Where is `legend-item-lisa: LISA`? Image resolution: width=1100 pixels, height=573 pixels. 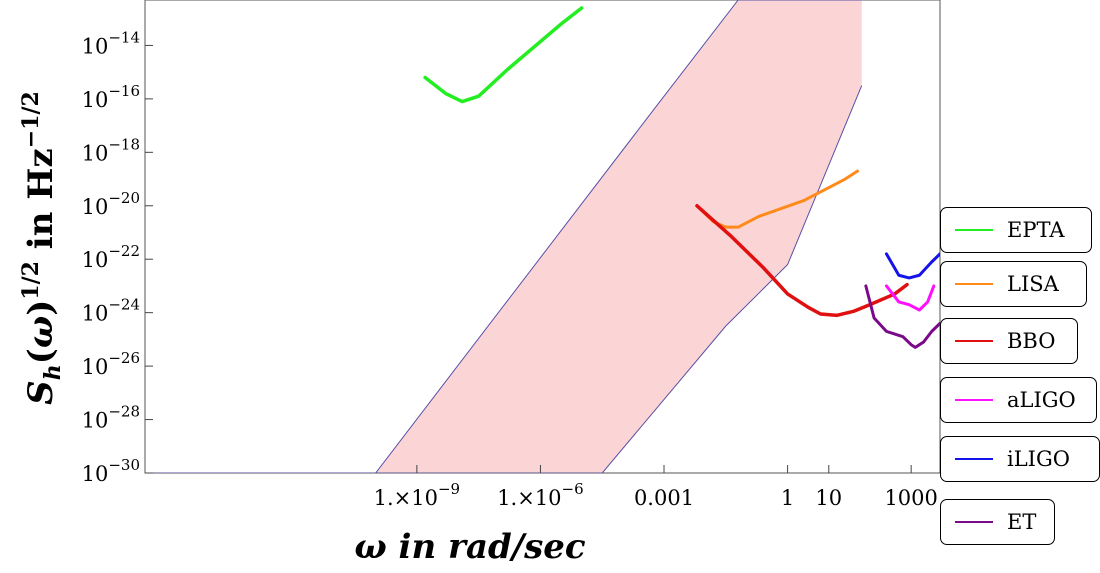 legend-item-lisa: LISA is located at coordinates (1013, 284).